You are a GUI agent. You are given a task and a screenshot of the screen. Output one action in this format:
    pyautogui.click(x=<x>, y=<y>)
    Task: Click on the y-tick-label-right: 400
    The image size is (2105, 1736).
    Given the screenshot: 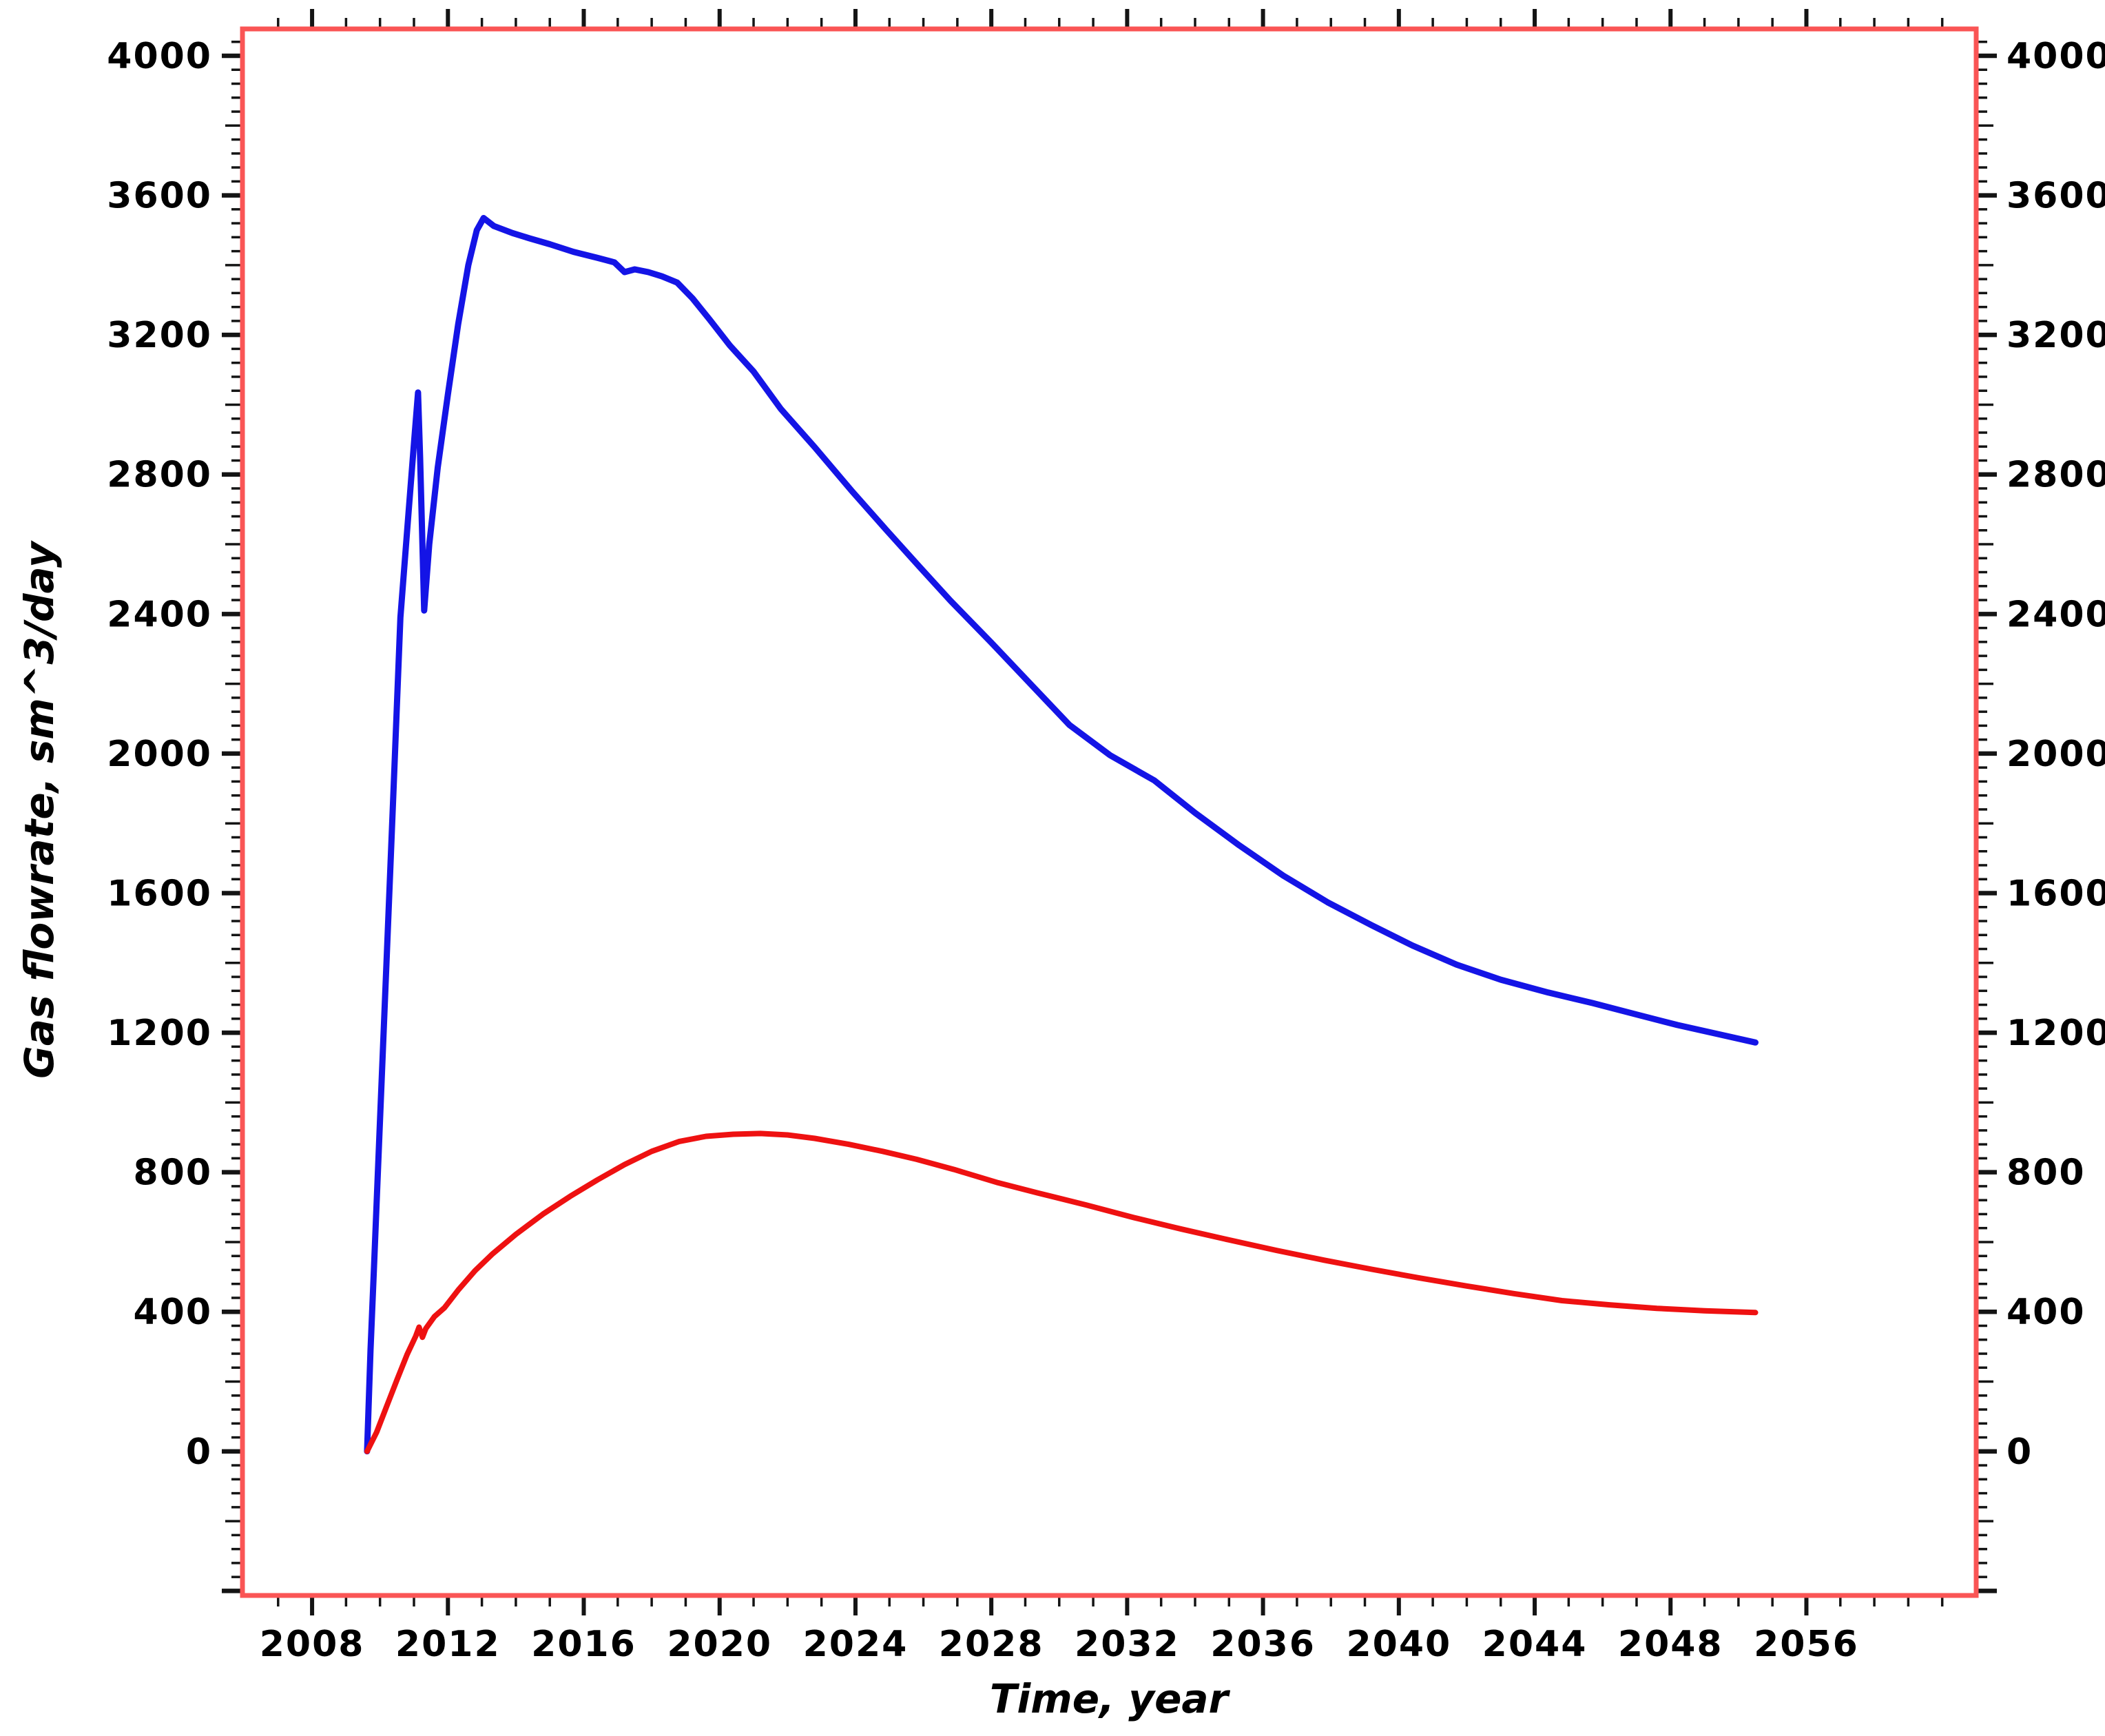 What is the action you would take?
    pyautogui.click(x=2046, y=1312)
    